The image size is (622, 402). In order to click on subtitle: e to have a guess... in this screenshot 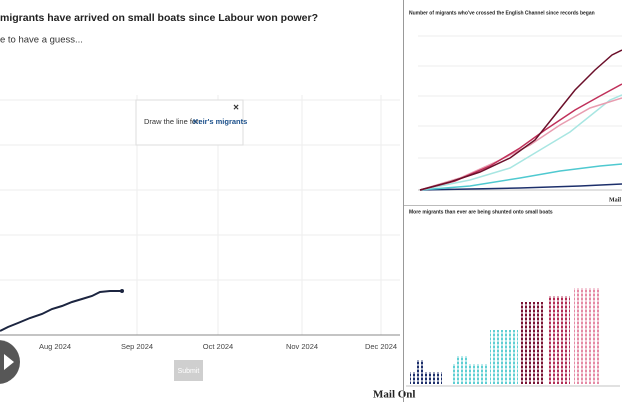, I will do `click(41, 40)`.